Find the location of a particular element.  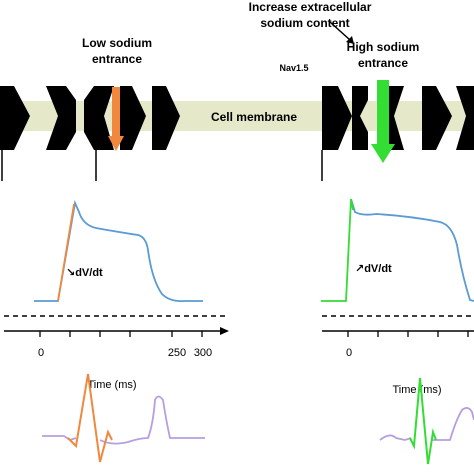

action-potential-right is located at coordinates (412, 250).